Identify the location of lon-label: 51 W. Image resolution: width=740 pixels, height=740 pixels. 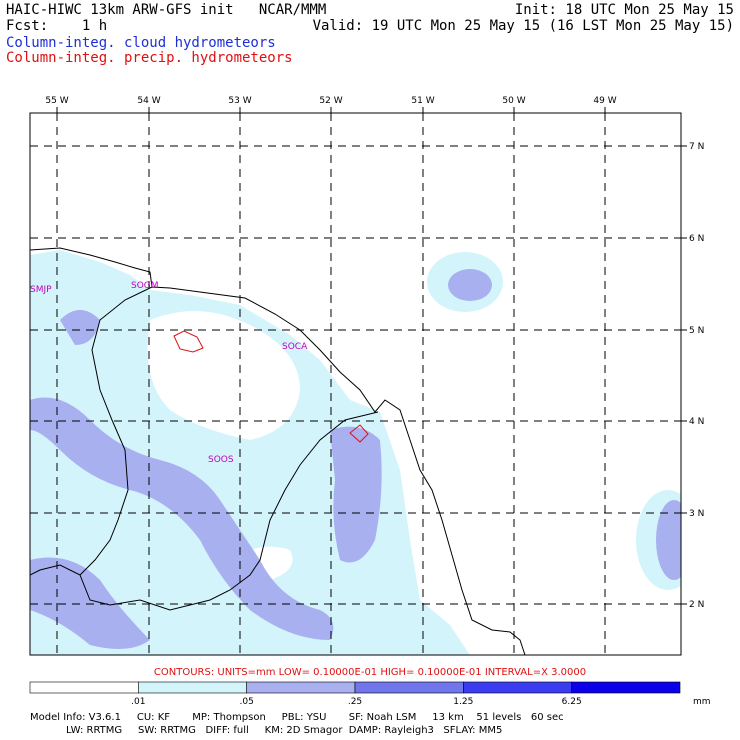
(422, 101).